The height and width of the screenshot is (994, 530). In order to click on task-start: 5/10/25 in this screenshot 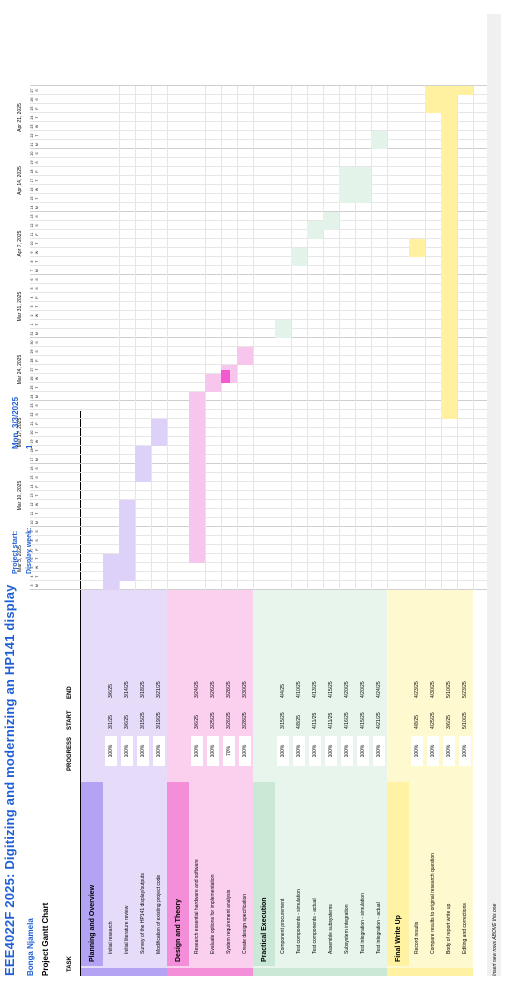, I will do `click(465, 720)`.